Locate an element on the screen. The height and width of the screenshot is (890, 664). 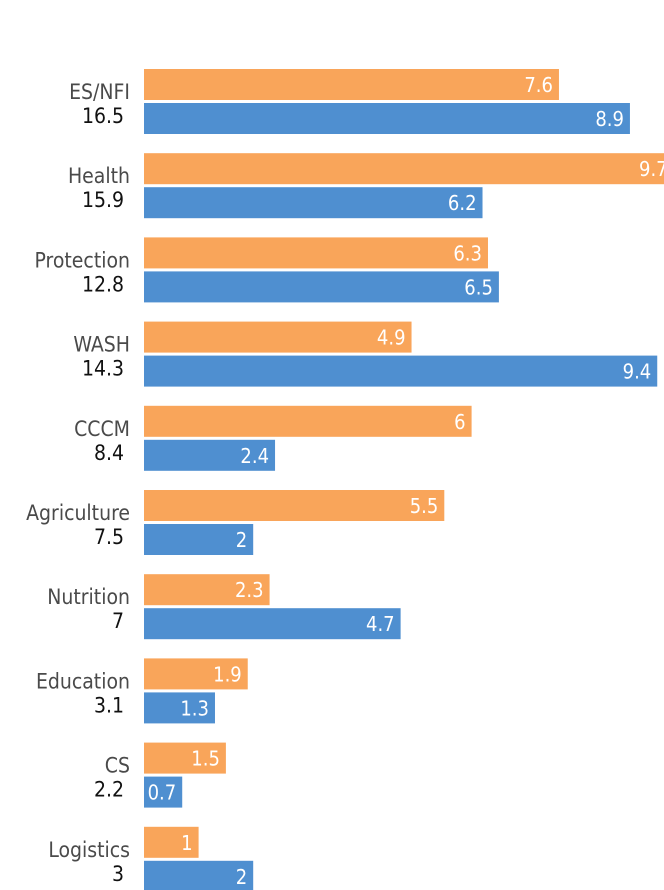
bar-value-label: 9.7 is located at coordinates (651, 169).